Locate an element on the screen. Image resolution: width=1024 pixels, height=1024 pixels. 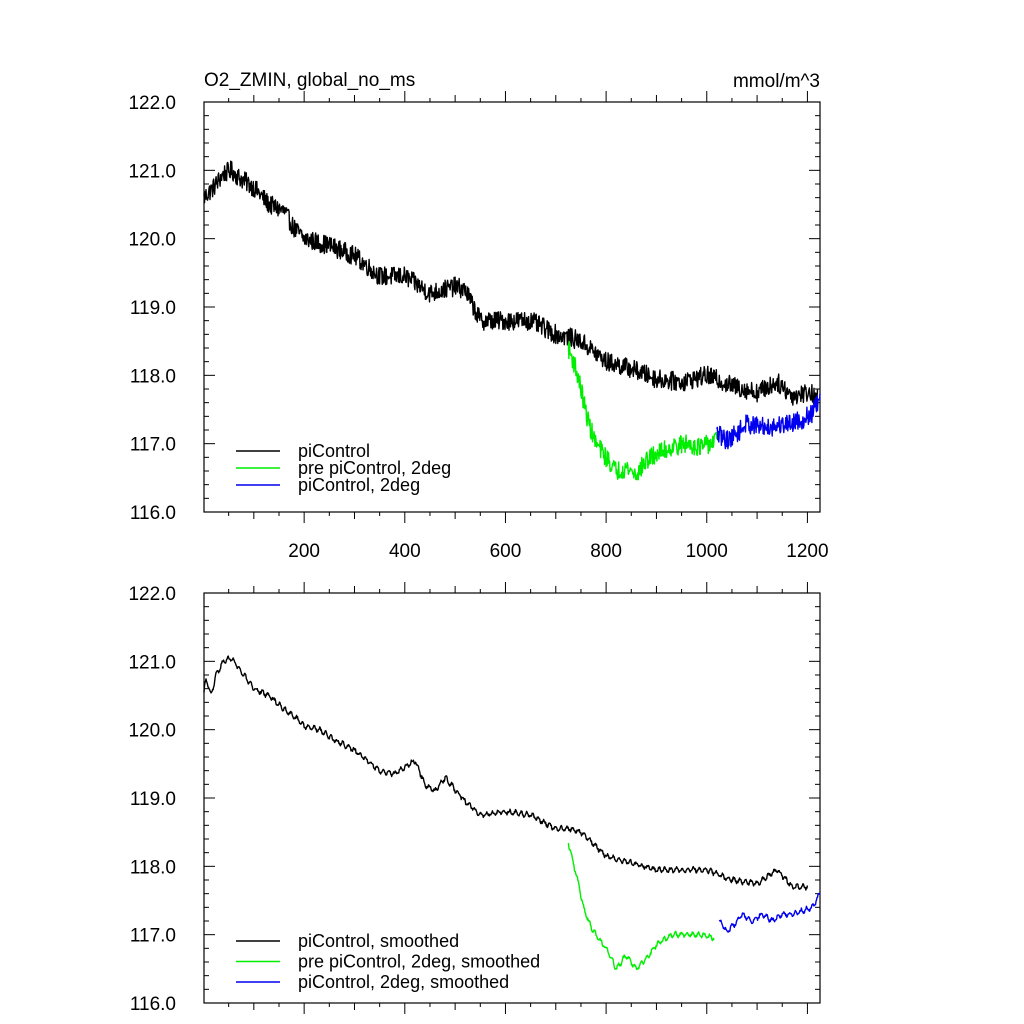
top-y-tick-label: 121.0 is located at coordinates (152, 171).